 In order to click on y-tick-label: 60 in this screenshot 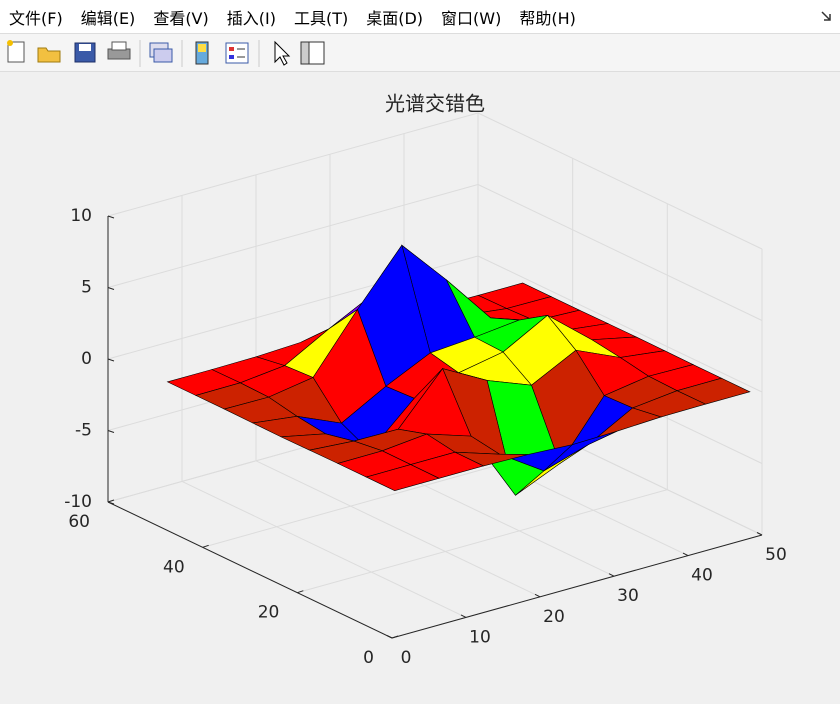, I will do `click(79, 522)`.